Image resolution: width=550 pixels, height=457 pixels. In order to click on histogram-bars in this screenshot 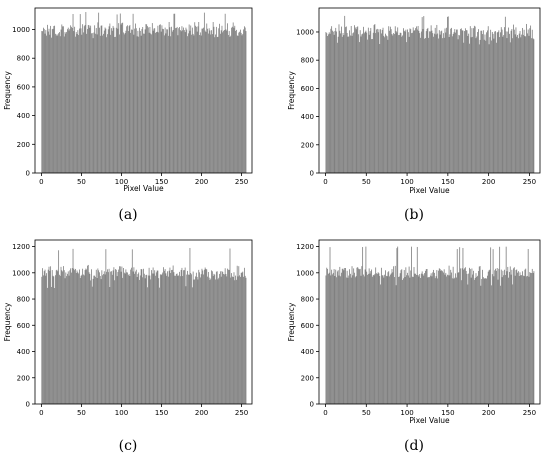, I will do `click(430, 94)`.